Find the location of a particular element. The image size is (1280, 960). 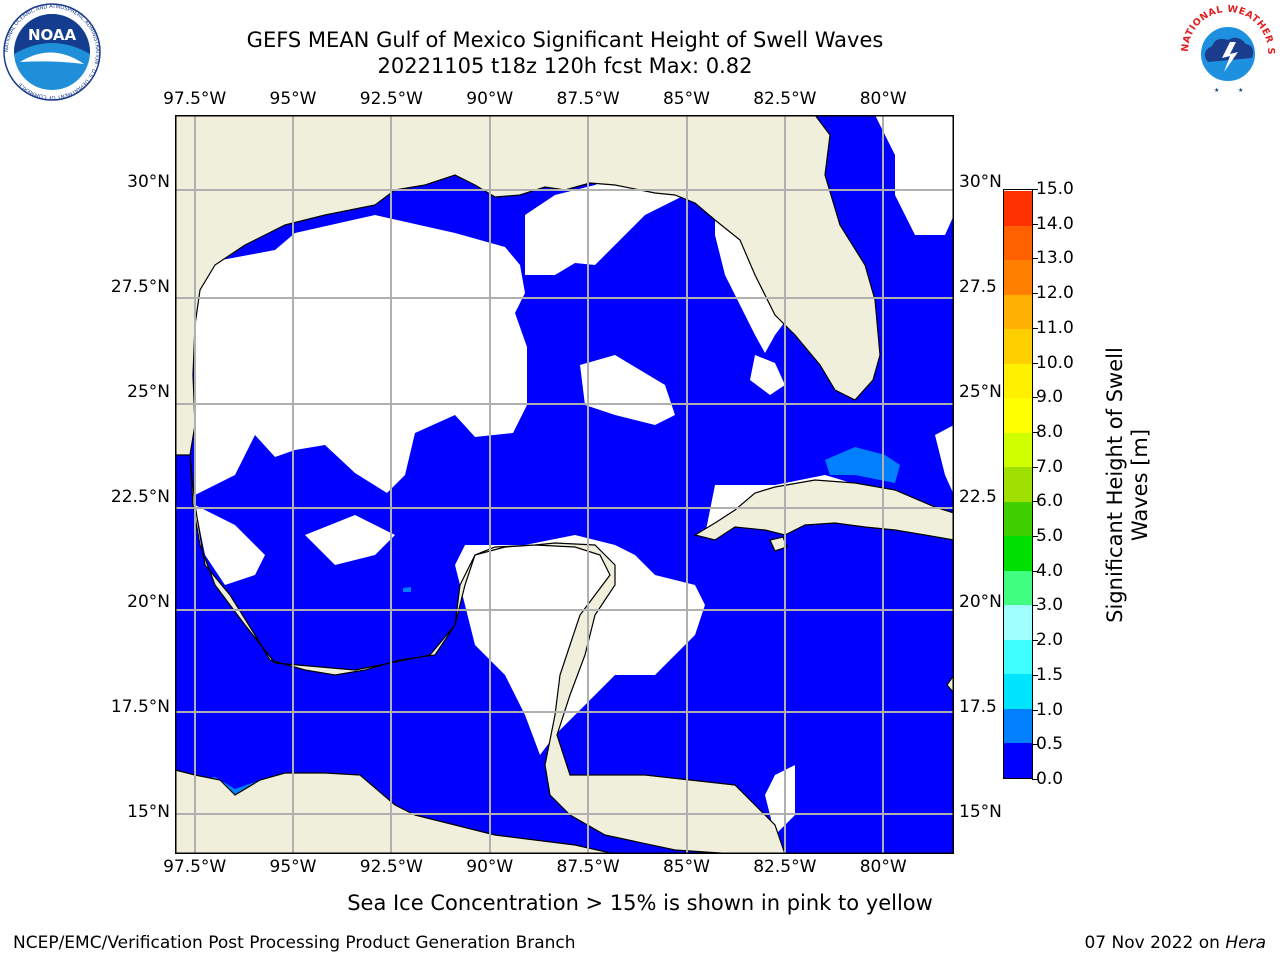

lon-tick-top: 95°W is located at coordinates (293, 99).